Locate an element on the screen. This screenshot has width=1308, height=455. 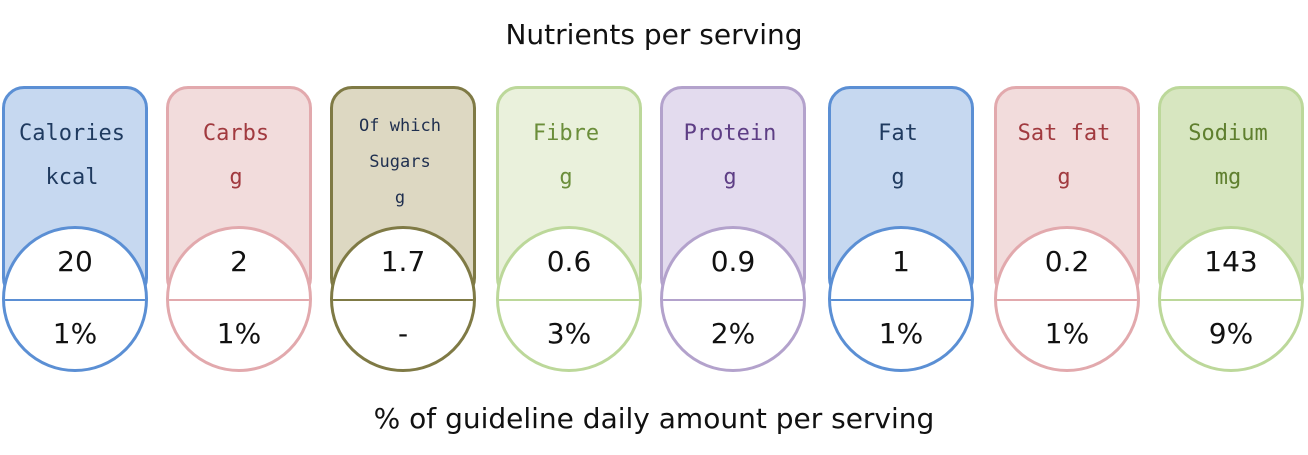
nutrient-name: Fibre is located at coordinates (566, 133).